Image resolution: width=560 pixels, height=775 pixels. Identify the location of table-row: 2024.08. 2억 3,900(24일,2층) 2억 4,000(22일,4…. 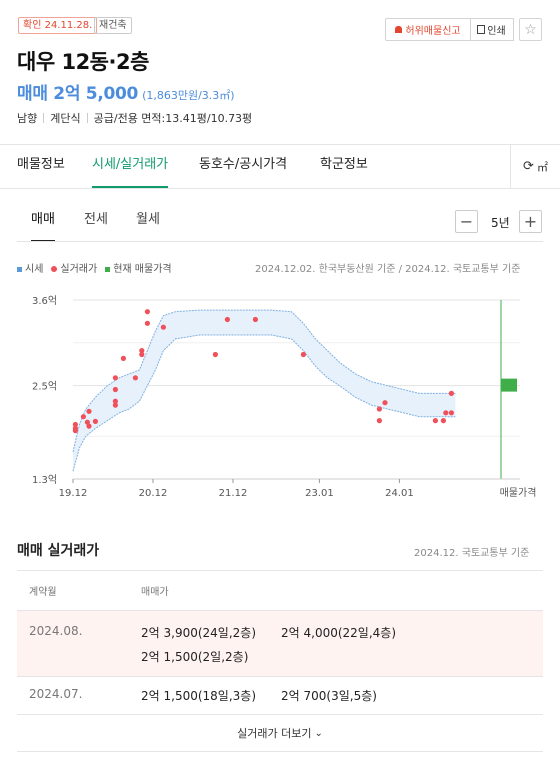
(280, 643).